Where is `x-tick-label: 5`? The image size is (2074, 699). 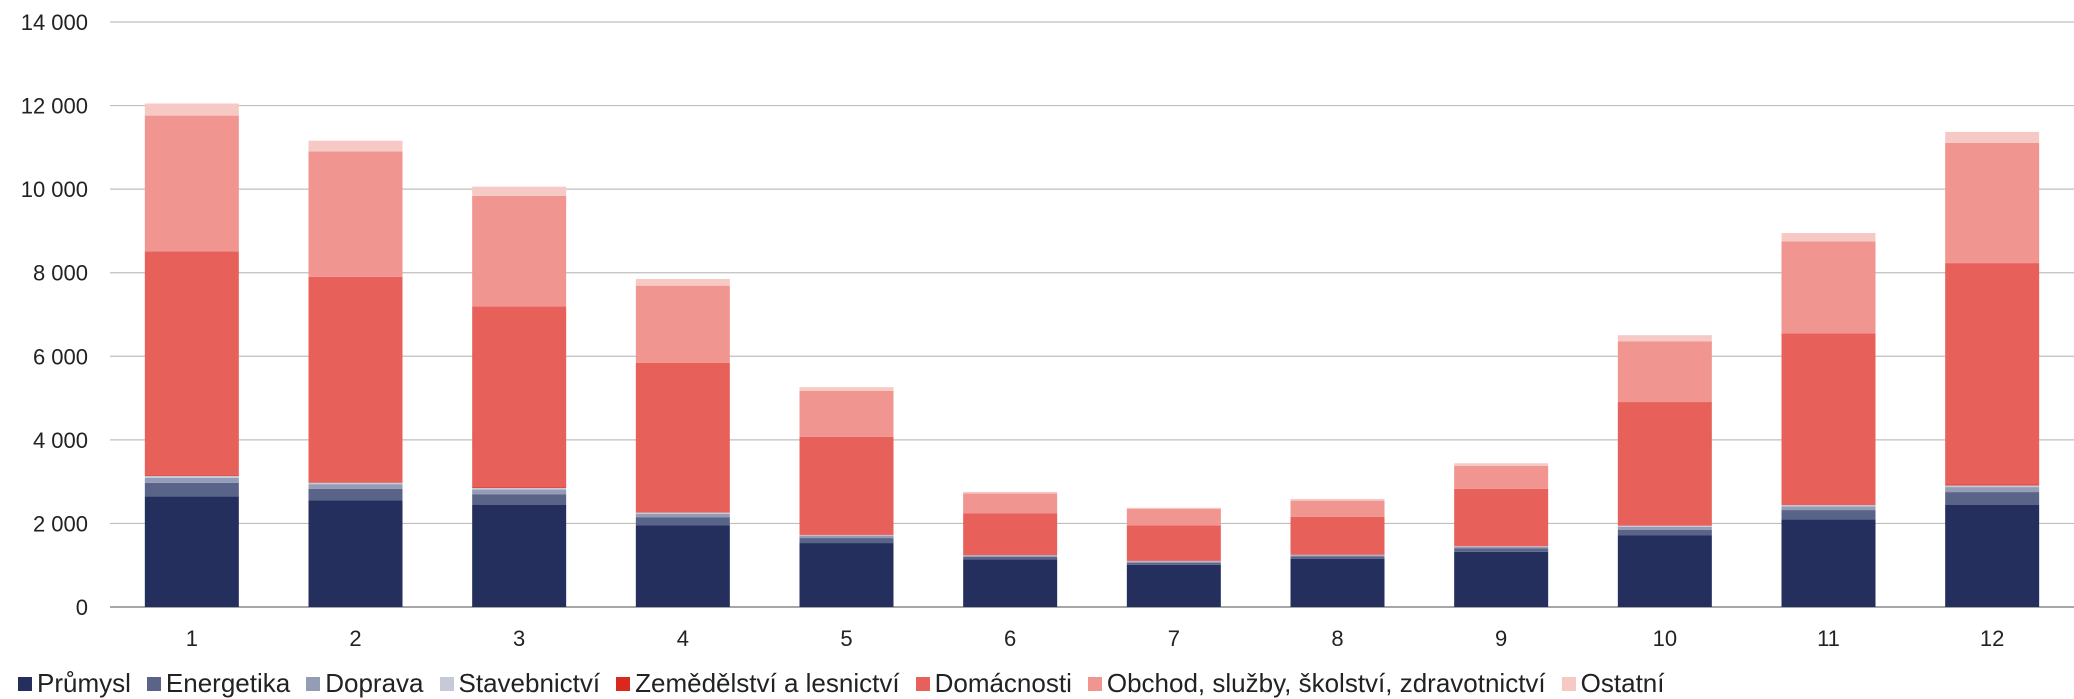 x-tick-label: 5 is located at coordinates (846, 638).